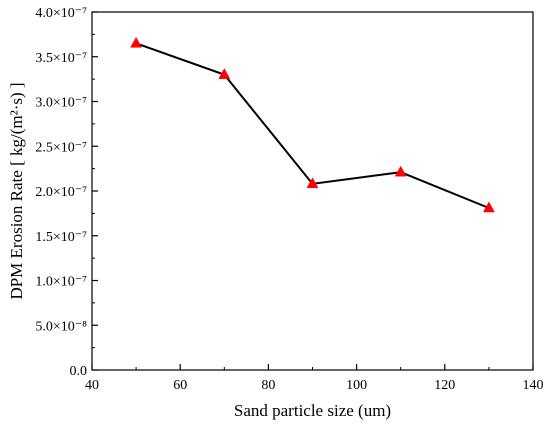  I want to click on x-tick-label: 140, so click(533, 385).